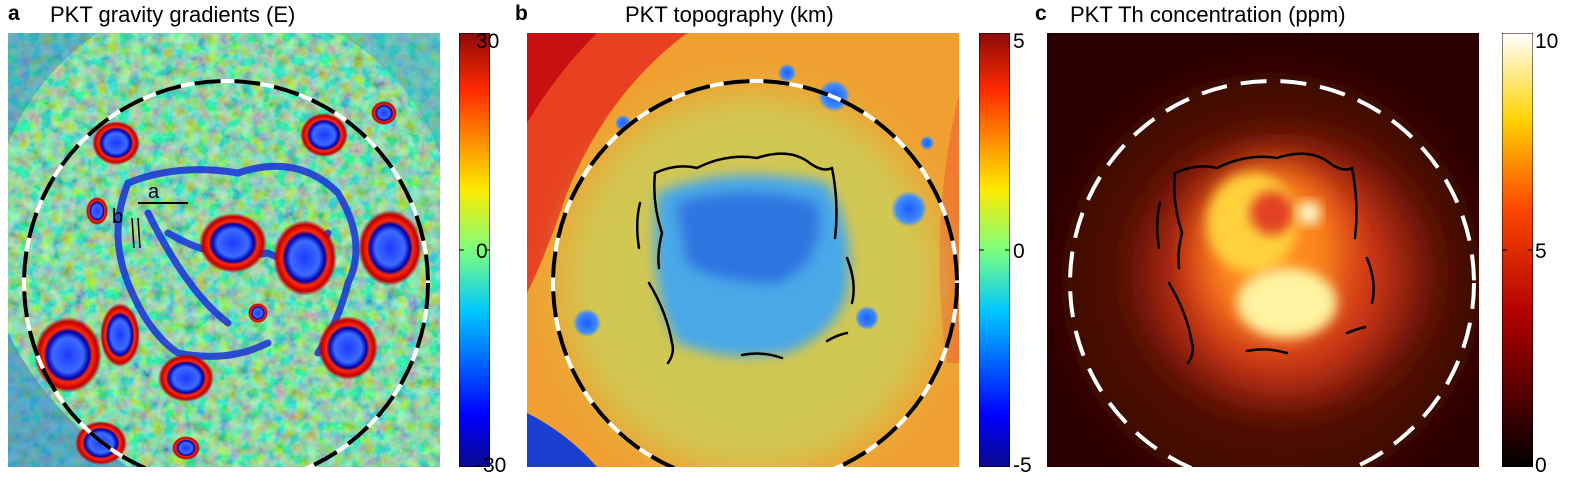  Describe the element at coordinates (521, 13) in the screenshot. I see `panel-letter: b` at that location.